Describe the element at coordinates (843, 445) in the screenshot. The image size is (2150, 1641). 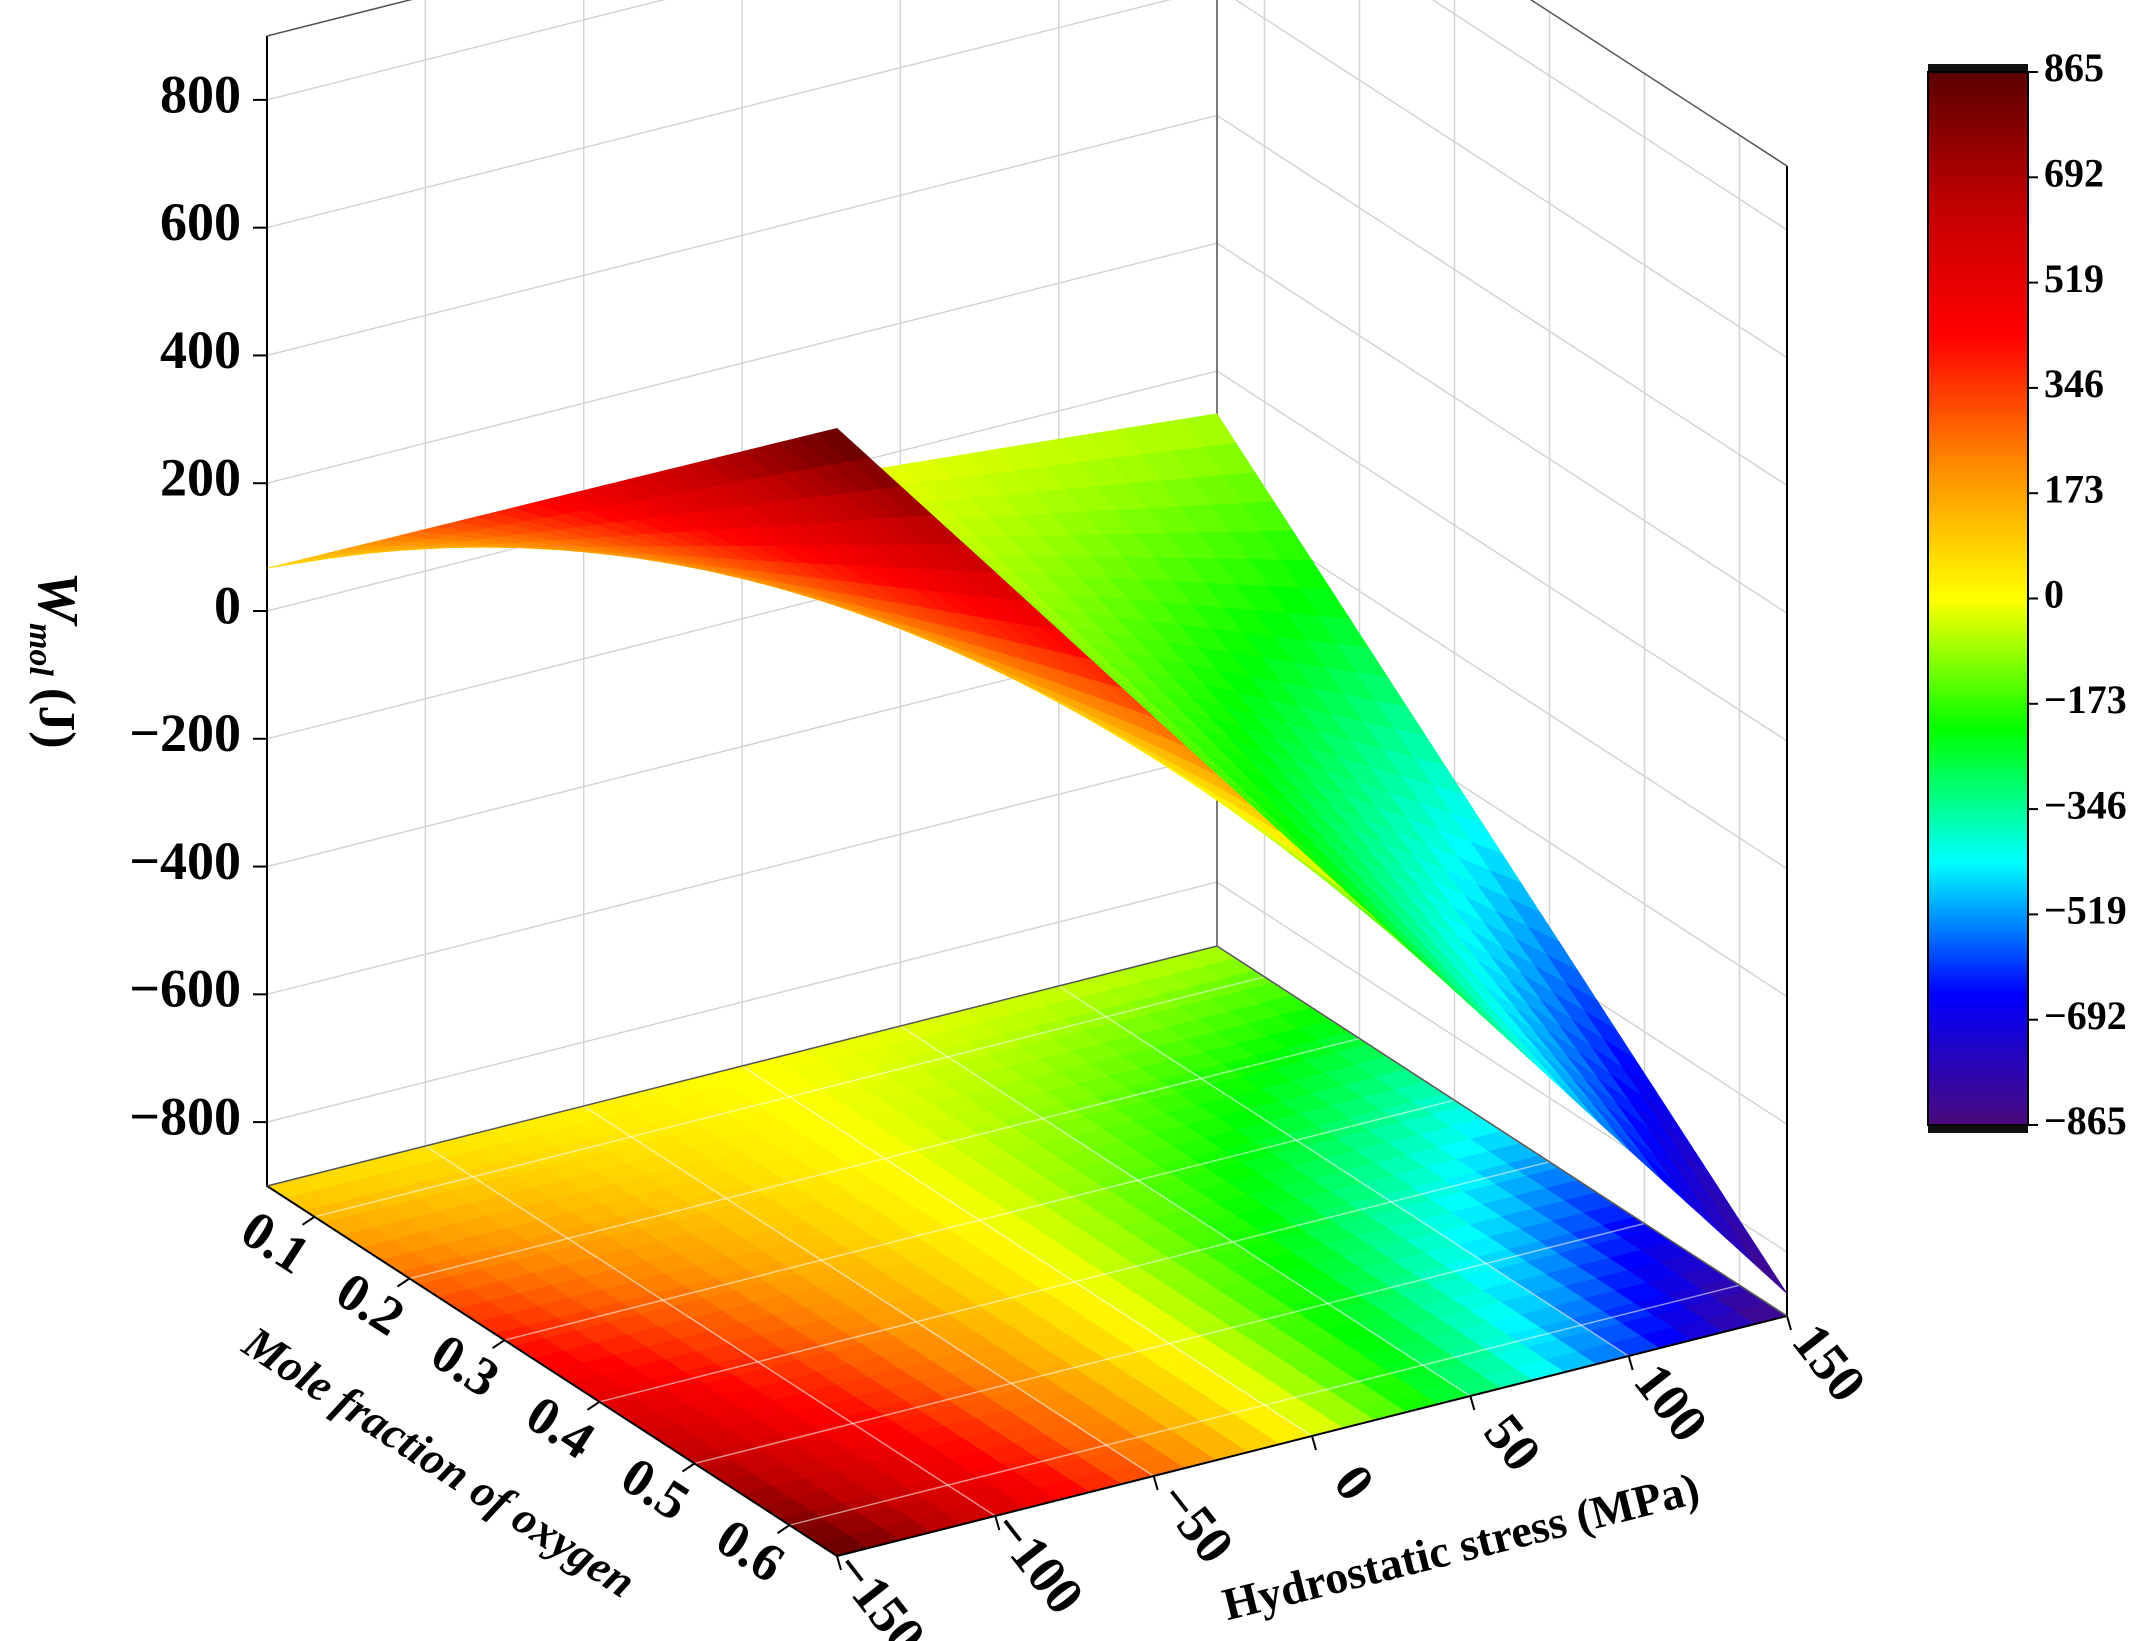
I see `surface-cell` at that location.